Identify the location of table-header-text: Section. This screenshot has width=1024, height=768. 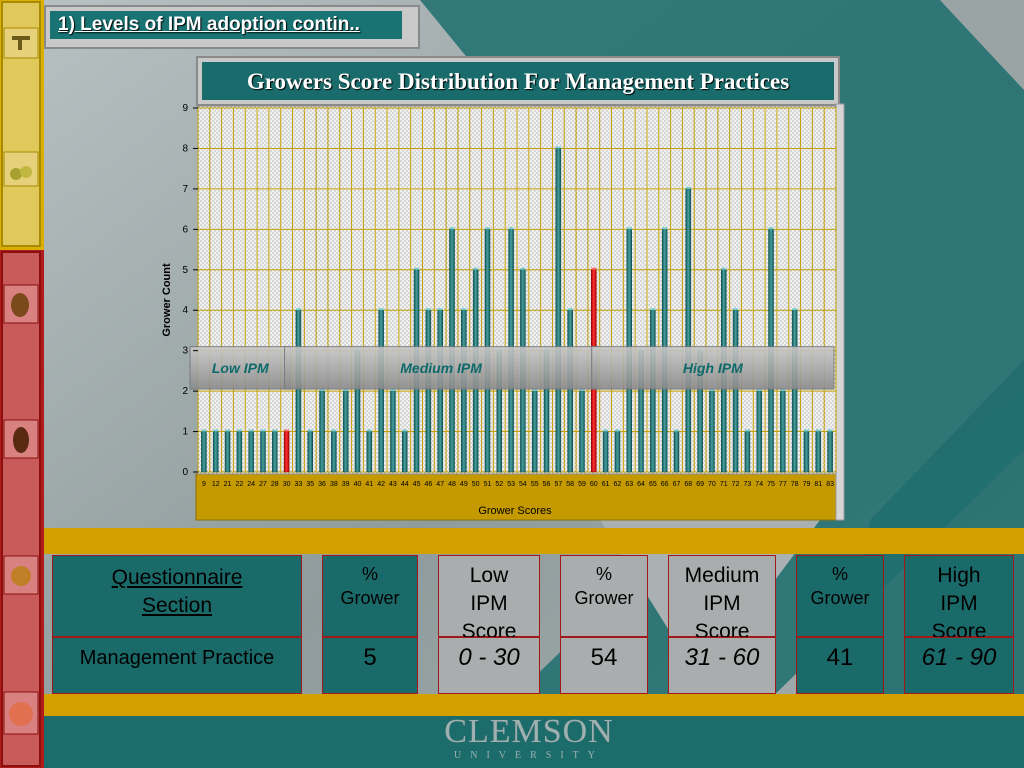
(177, 605).